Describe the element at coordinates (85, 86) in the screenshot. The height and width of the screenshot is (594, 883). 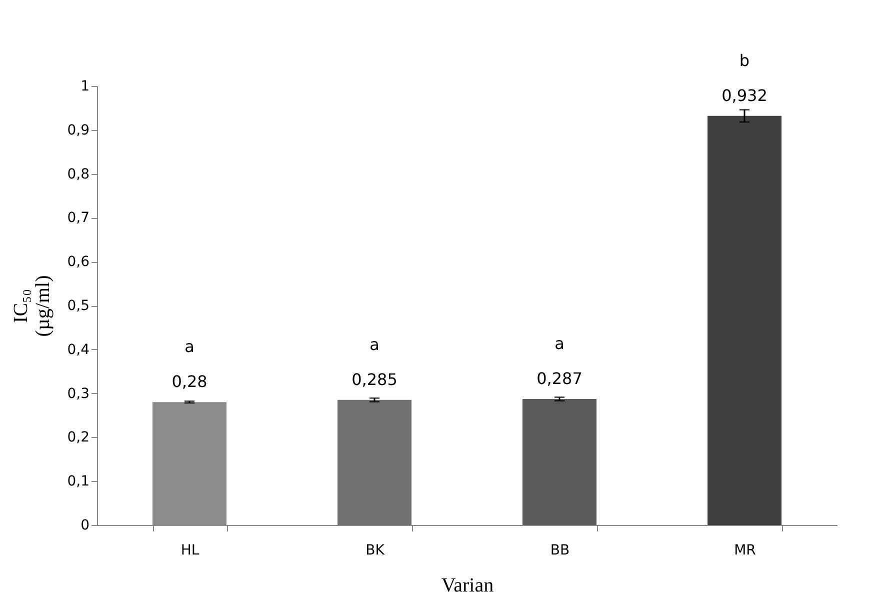
I see `y-tick-label: 1` at that location.